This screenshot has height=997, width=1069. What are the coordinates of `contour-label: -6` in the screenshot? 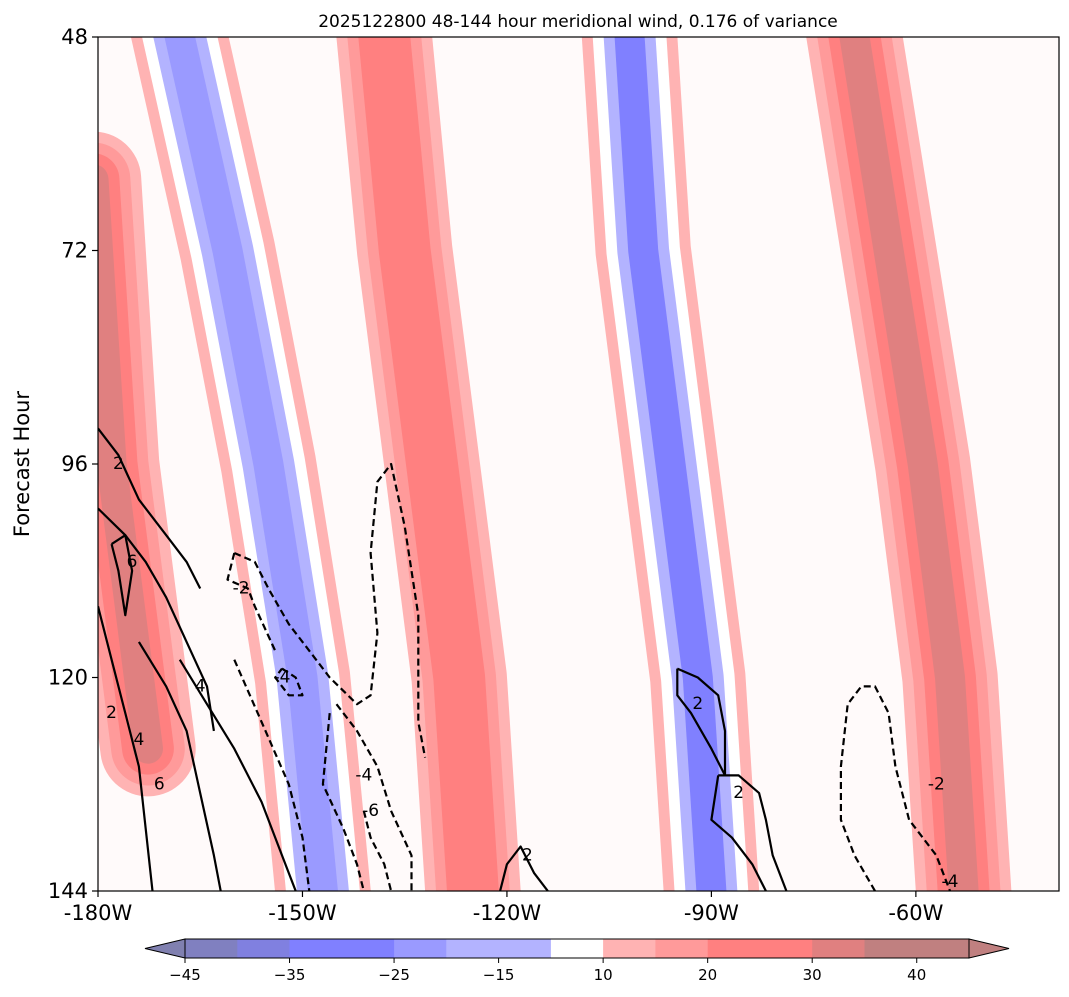 It's located at (370, 811).